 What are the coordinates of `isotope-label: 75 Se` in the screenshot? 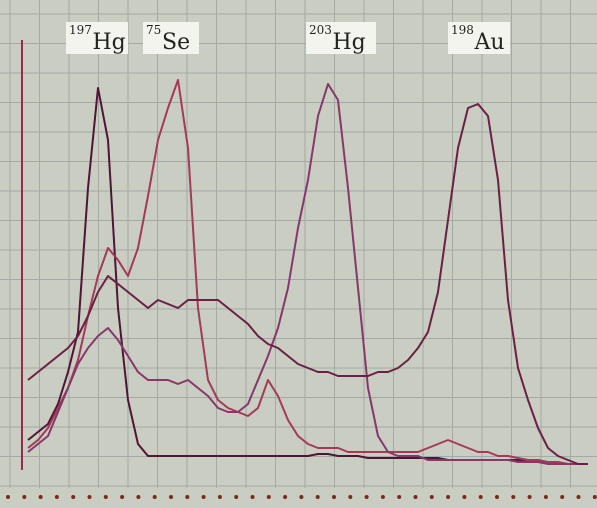 It's located at (171, 38).